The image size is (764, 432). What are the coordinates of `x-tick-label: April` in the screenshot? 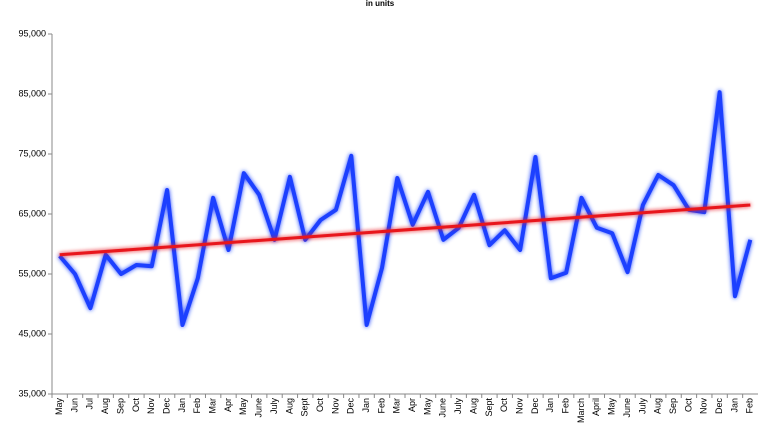 It's located at (596, 407).